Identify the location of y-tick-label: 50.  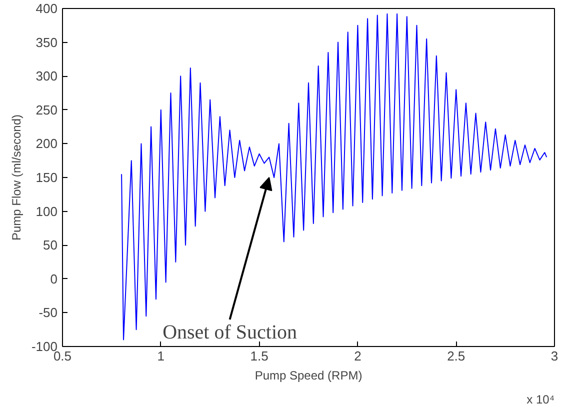
(50, 245).